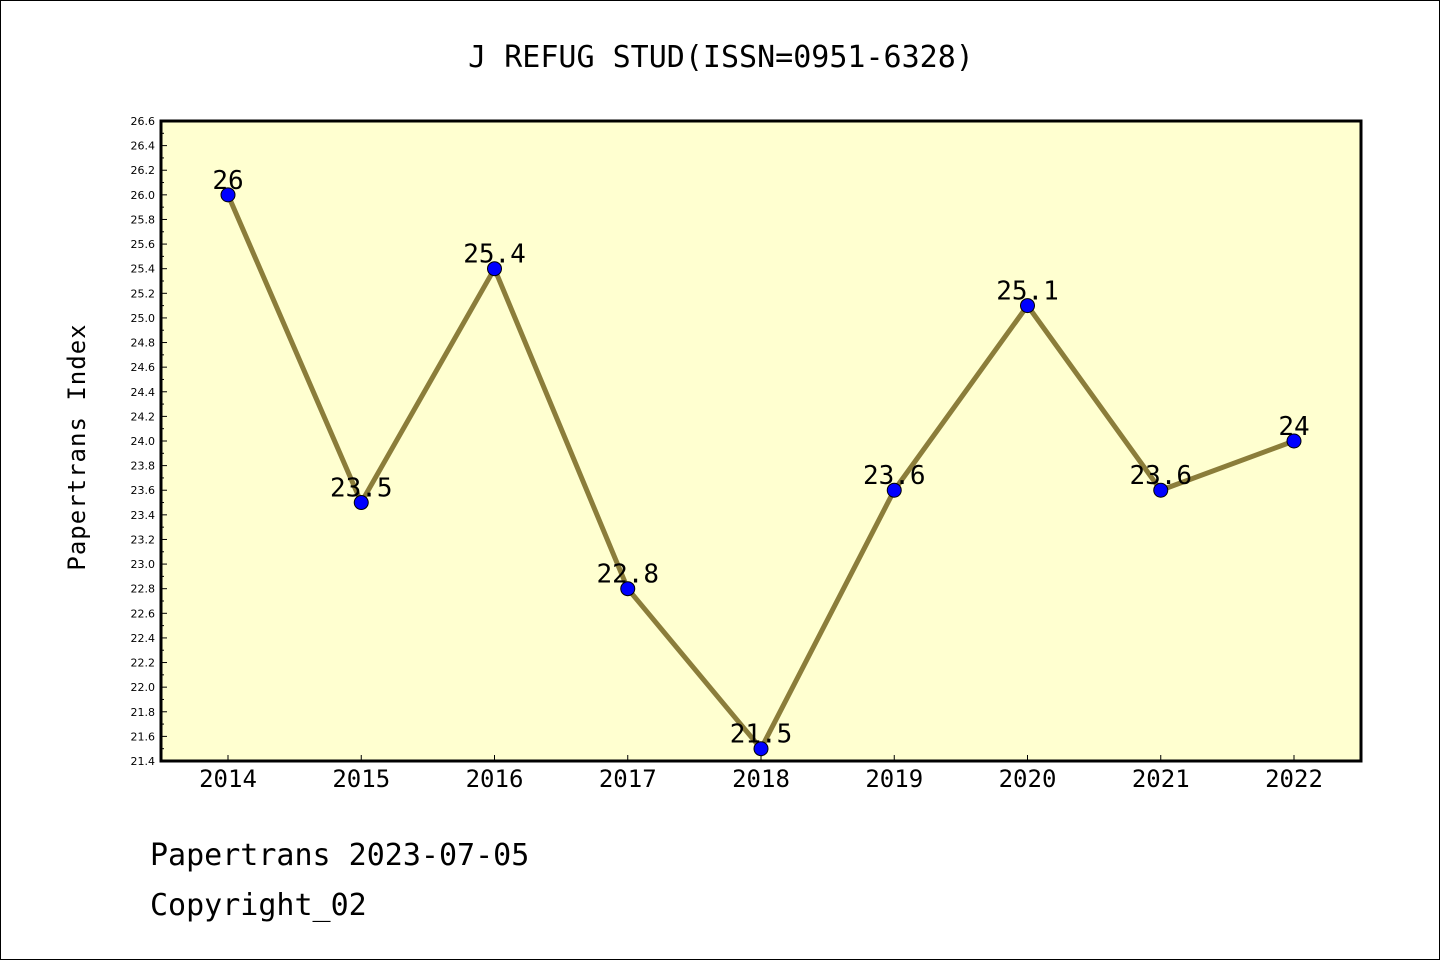  What do you see at coordinates (494, 255) in the screenshot?
I see `data-label: 25.4` at bounding box center [494, 255].